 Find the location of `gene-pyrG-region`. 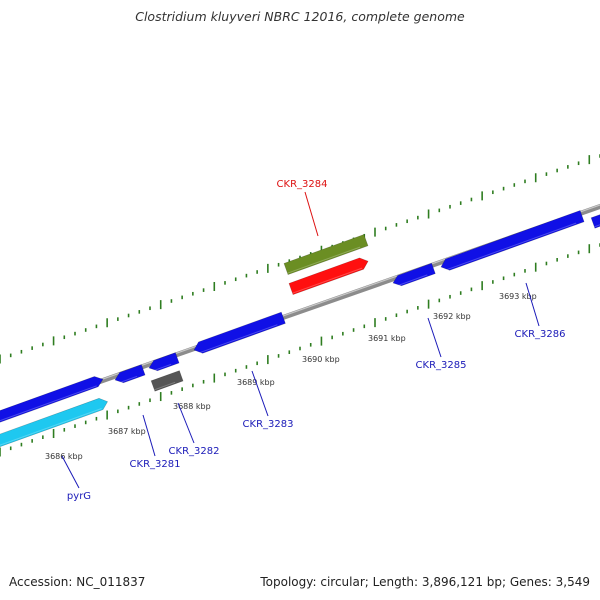

gene-pyrG-region is located at coordinates (52, 399).